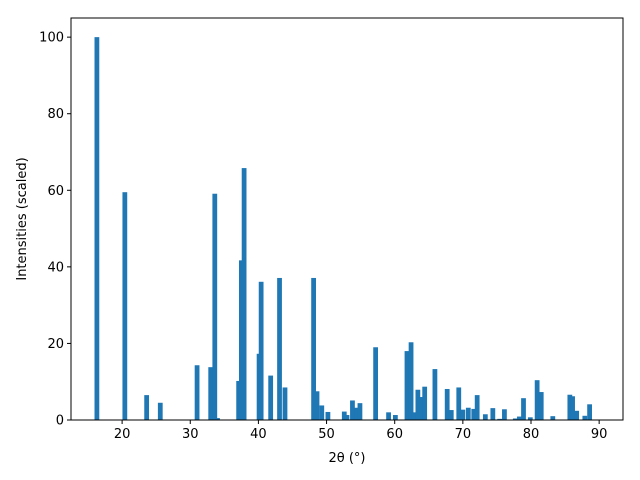  Describe the element at coordinates (22, 218) in the screenshot. I see `y-axis-label: Intensities (scaled)` at that location.